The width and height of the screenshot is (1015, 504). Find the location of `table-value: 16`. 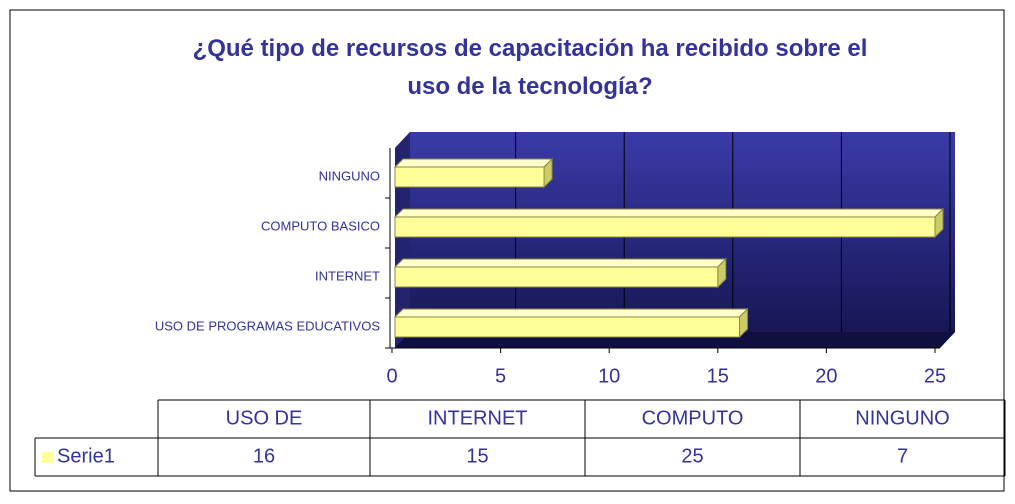

table-value: 16 is located at coordinates (264, 456).